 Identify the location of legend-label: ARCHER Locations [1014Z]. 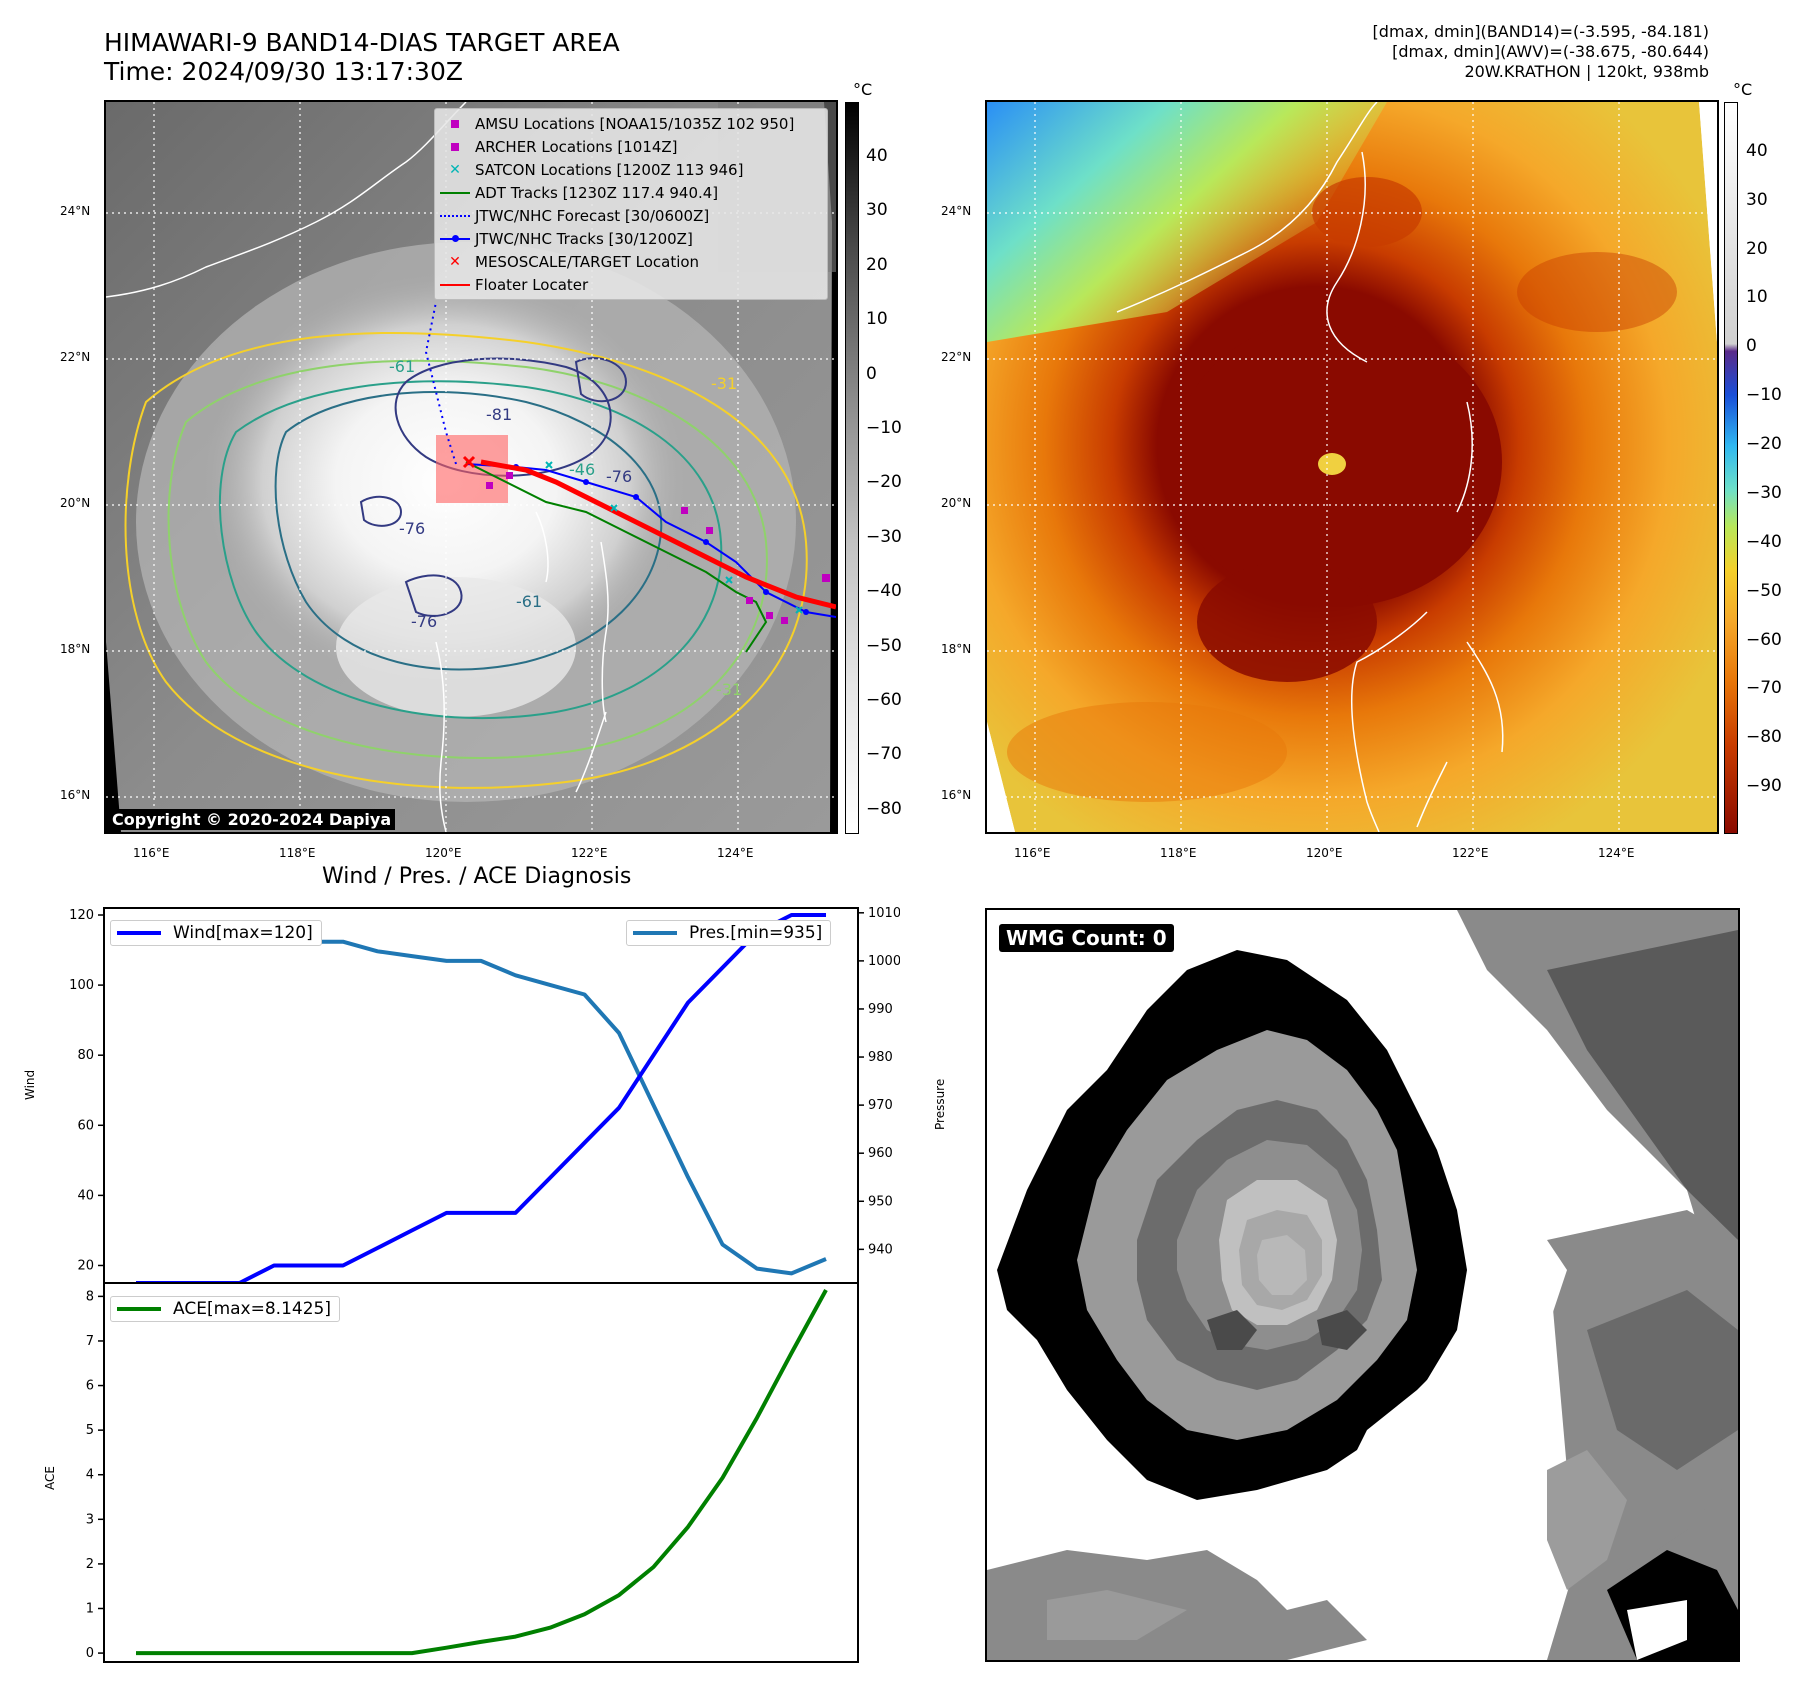
(576, 146).